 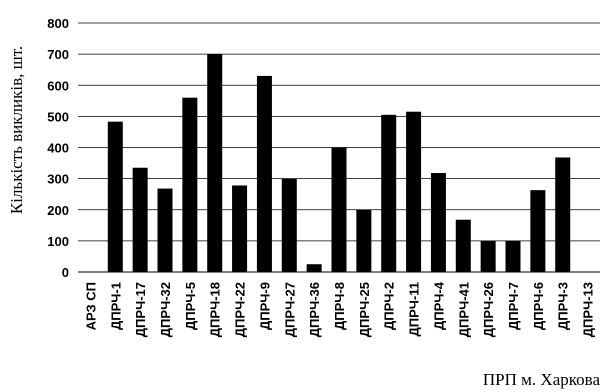 What do you see at coordinates (58, 85) in the screenshot?
I see `y-tick-label: 600` at bounding box center [58, 85].